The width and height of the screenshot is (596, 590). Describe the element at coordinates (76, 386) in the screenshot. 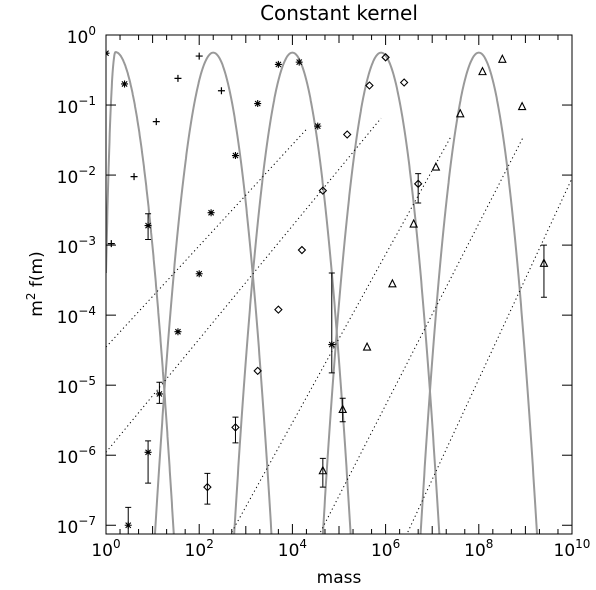

I see `y-tick-label: 10⁻⁵` at that location.